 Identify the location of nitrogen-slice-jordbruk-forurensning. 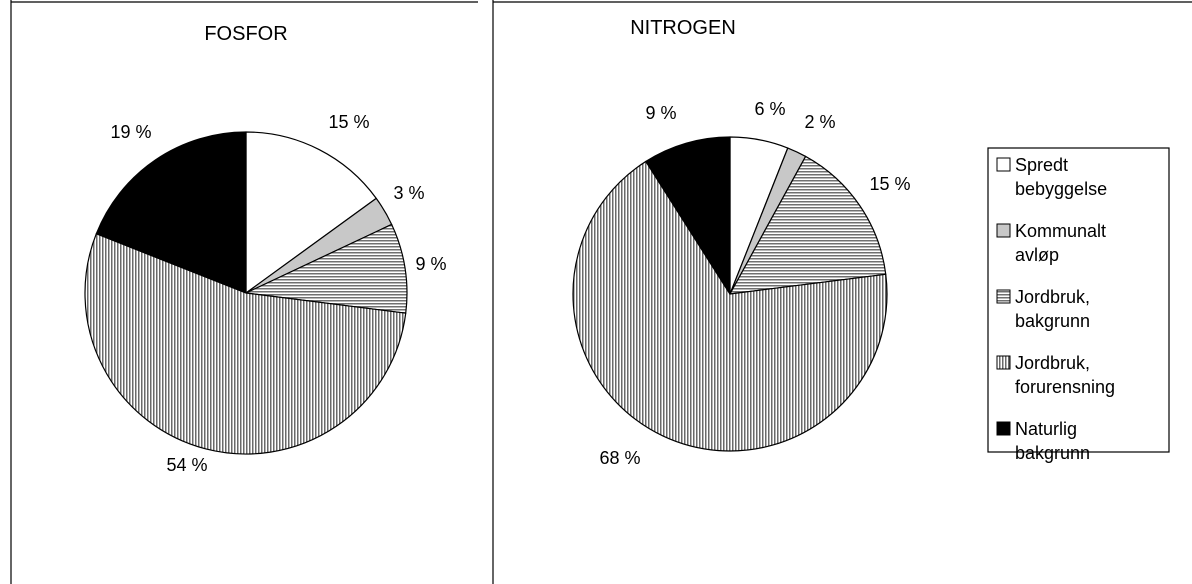
(730, 306).